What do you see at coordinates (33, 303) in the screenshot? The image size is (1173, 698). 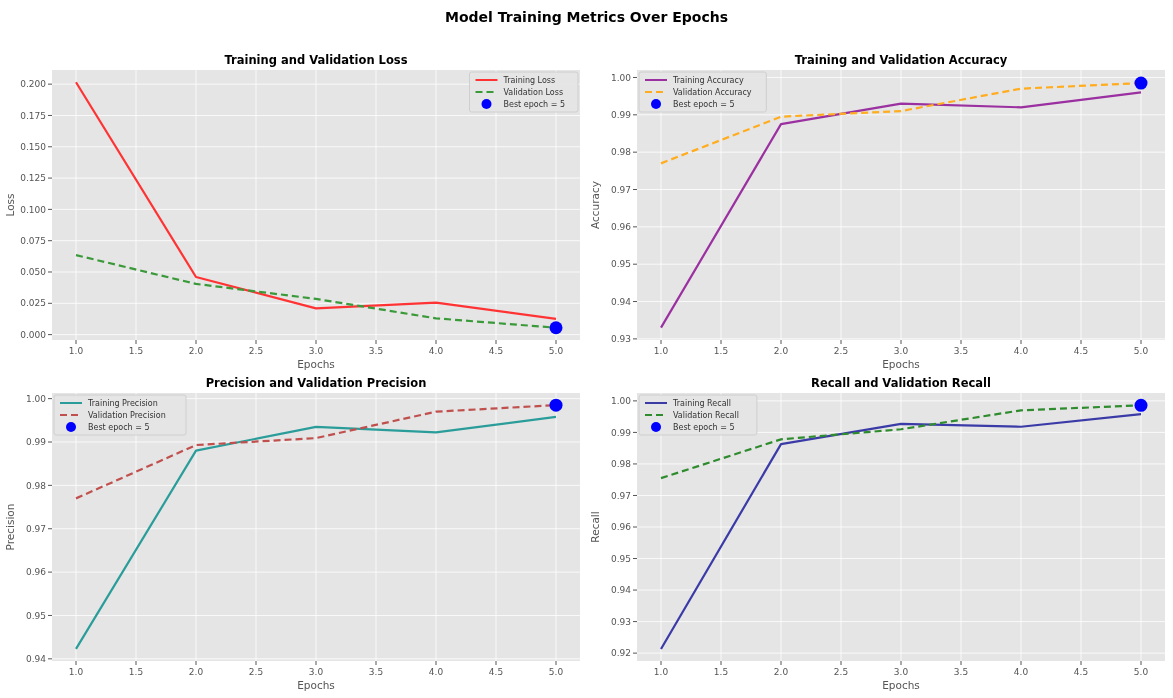 I see `y-tick-label: 0.025` at bounding box center [33, 303].